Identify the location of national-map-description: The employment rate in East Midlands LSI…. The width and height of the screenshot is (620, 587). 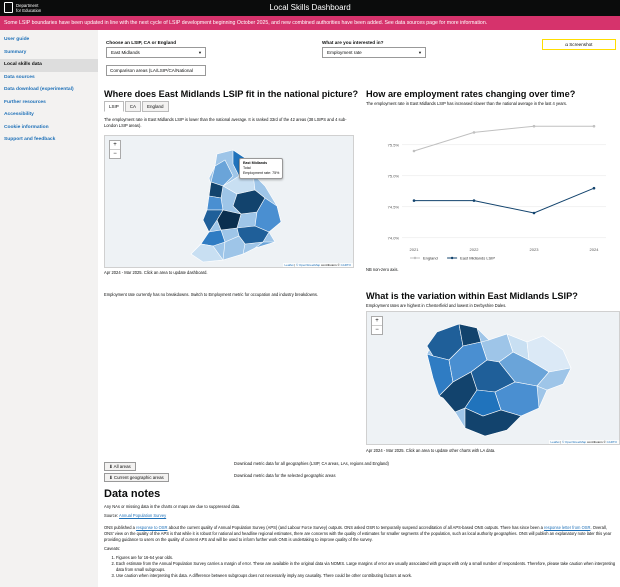
(225, 122).